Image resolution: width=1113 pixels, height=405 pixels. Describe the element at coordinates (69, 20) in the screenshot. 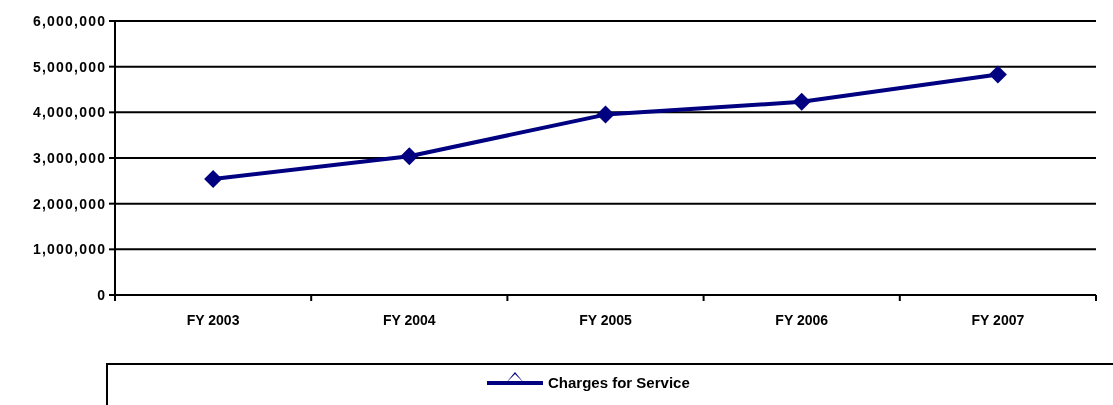

I see `y-tick-label: 6,000,000` at that location.